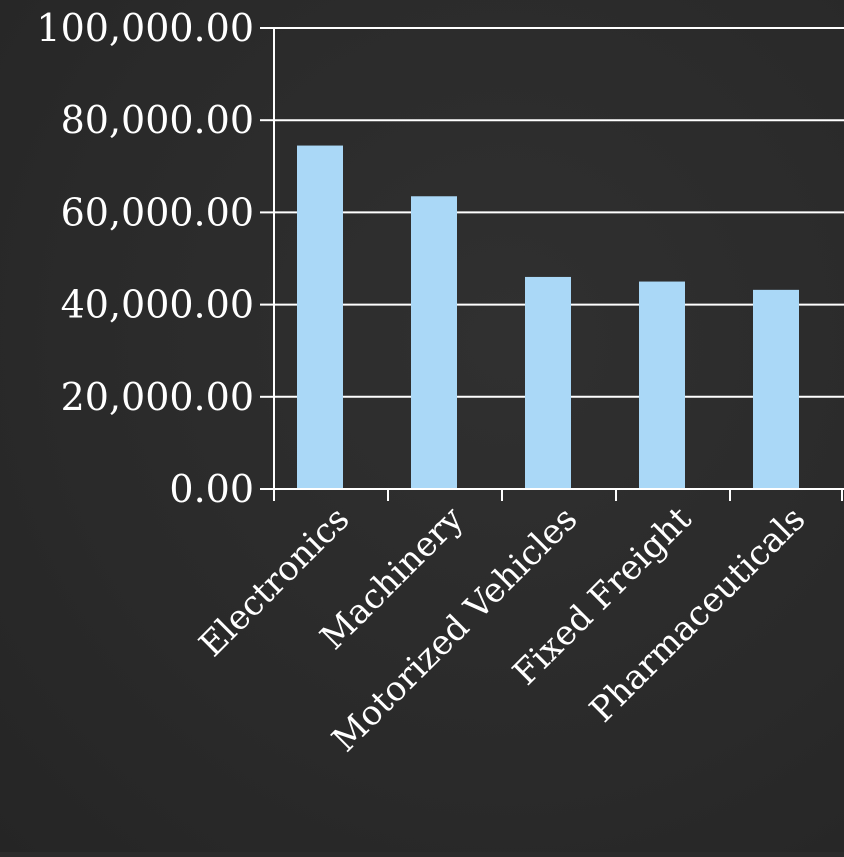  What do you see at coordinates (662, 385) in the screenshot?
I see `bar-fixed-freight` at bounding box center [662, 385].